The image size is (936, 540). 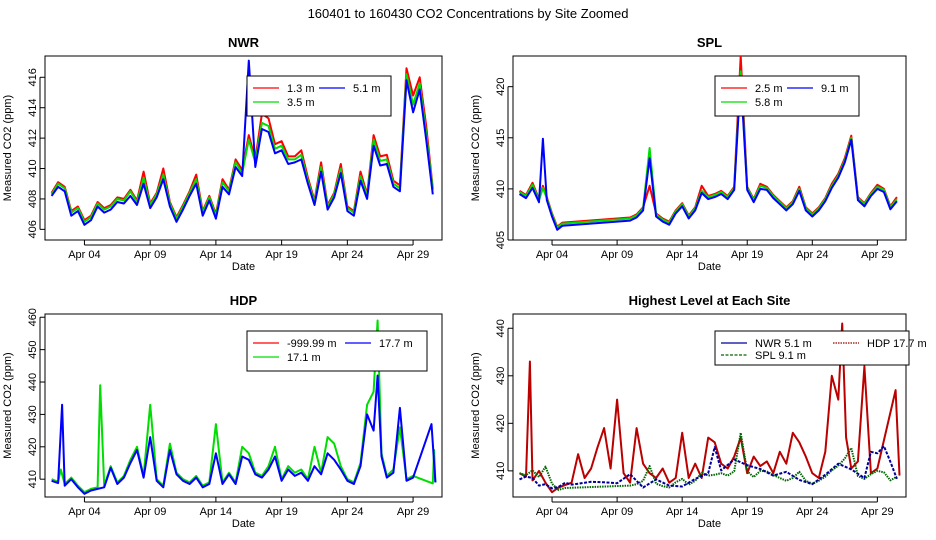 I want to click on series-line-SPL-9.1-m, so click(x=708, y=461).